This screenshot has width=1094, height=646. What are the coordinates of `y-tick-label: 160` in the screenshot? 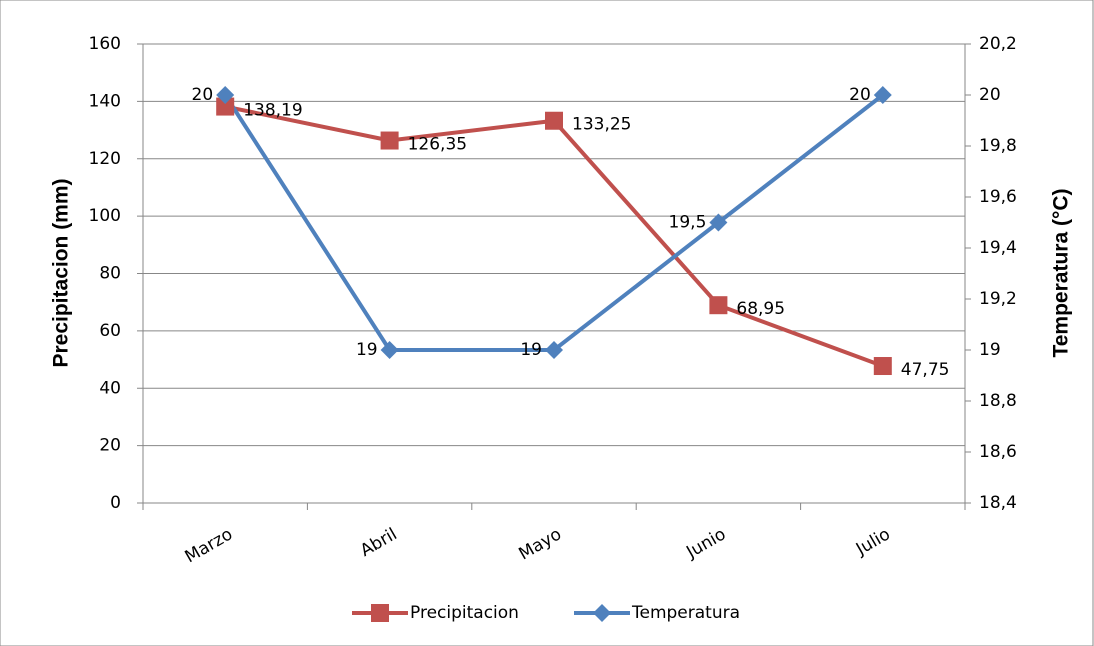 It's located at (105, 44).